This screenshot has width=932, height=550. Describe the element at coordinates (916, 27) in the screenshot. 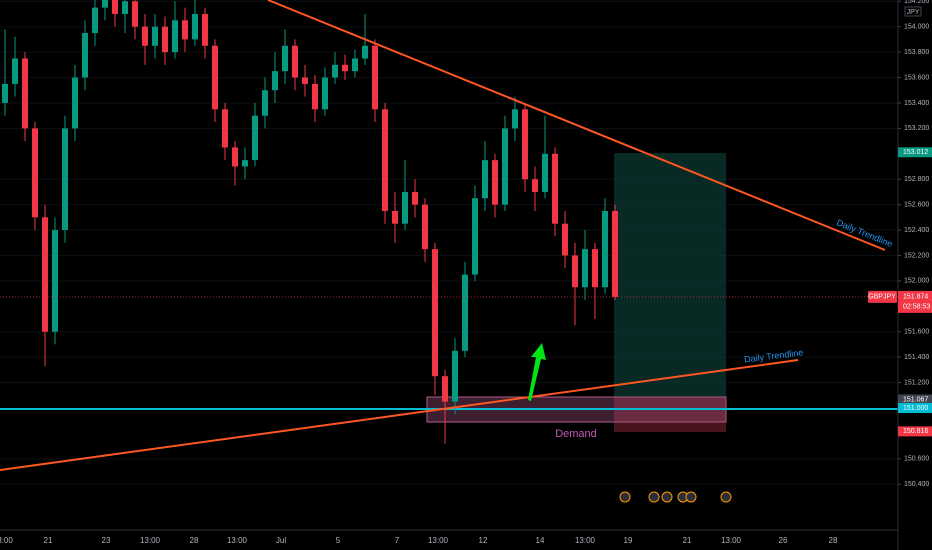

I see `y-tick-label: 154.000` at that location.